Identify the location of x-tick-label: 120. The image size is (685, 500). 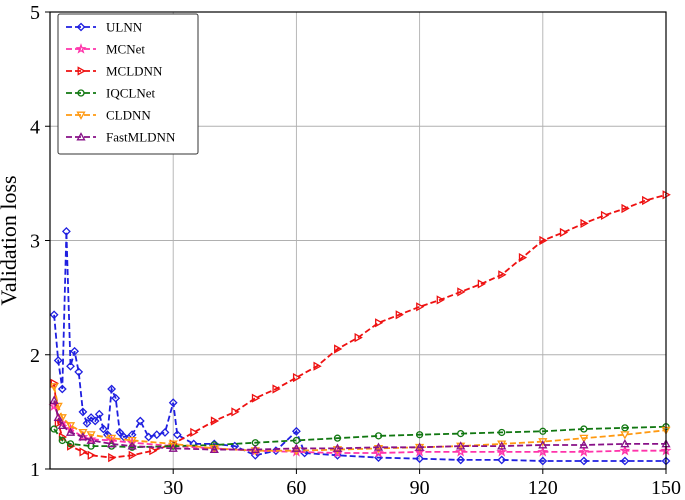
(543, 488).